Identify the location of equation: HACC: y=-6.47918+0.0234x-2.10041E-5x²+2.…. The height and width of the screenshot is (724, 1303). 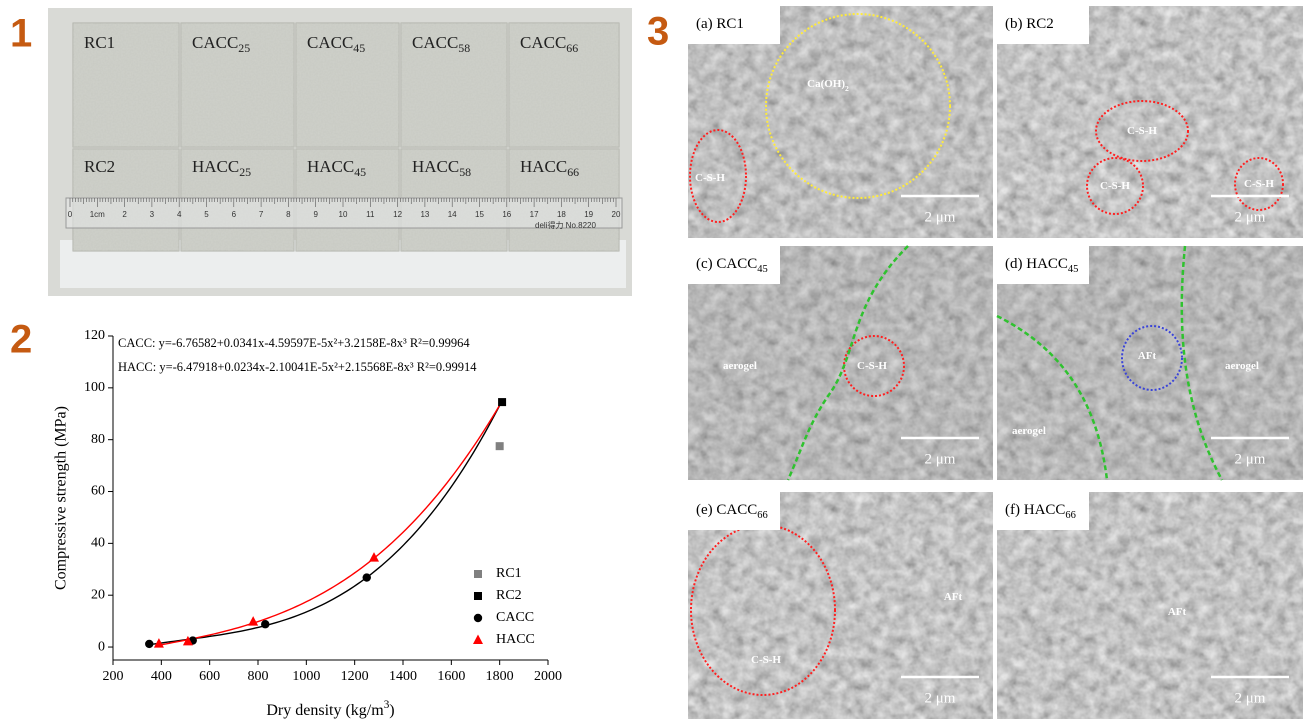
(297, 367).